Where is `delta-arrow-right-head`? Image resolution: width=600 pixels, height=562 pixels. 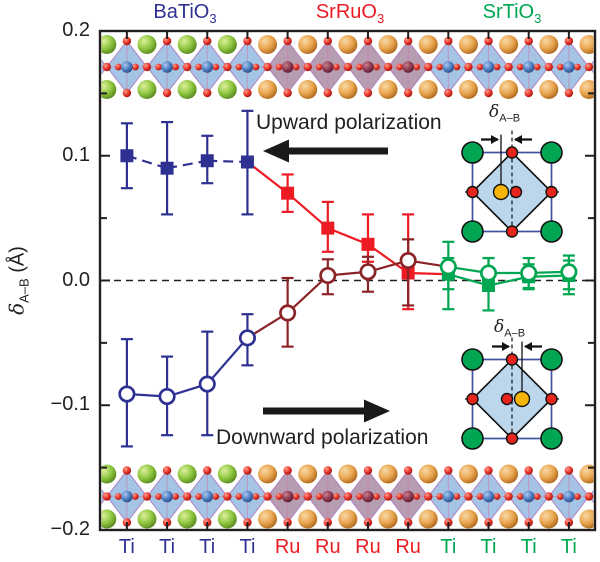 delta-arrow-right-head is located at coordinates (528, 346).